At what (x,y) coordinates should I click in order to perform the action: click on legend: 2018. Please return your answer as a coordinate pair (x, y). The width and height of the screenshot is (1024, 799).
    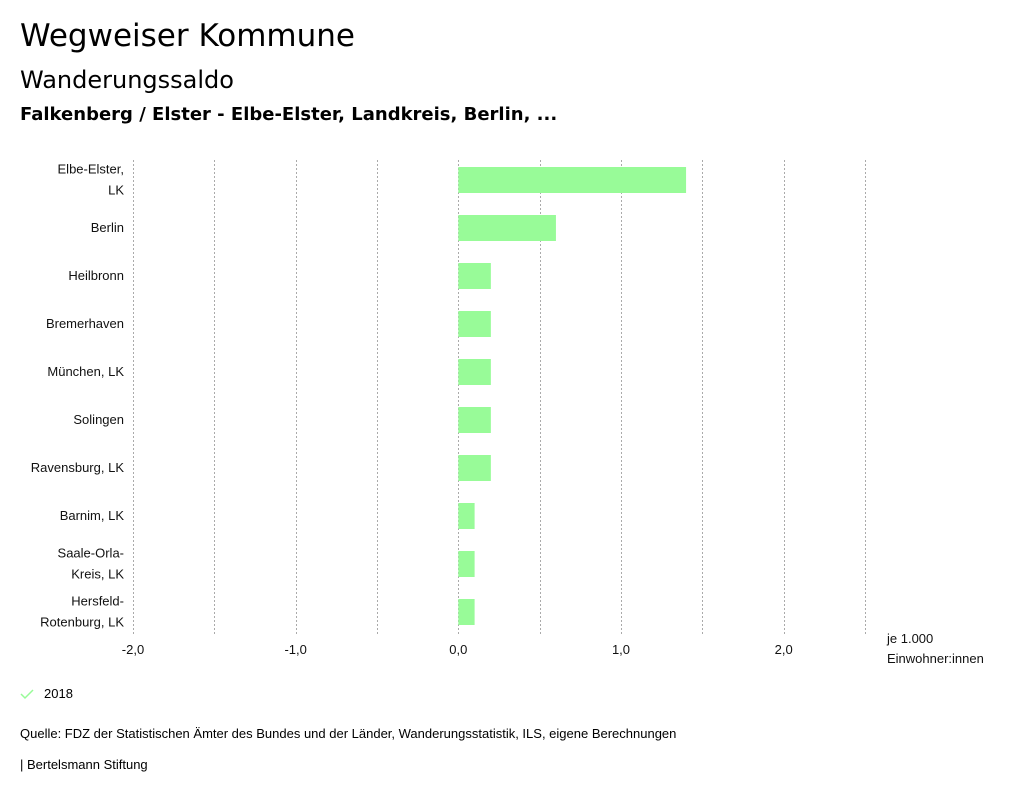
    Looking at the image, I should click on (46, 693).